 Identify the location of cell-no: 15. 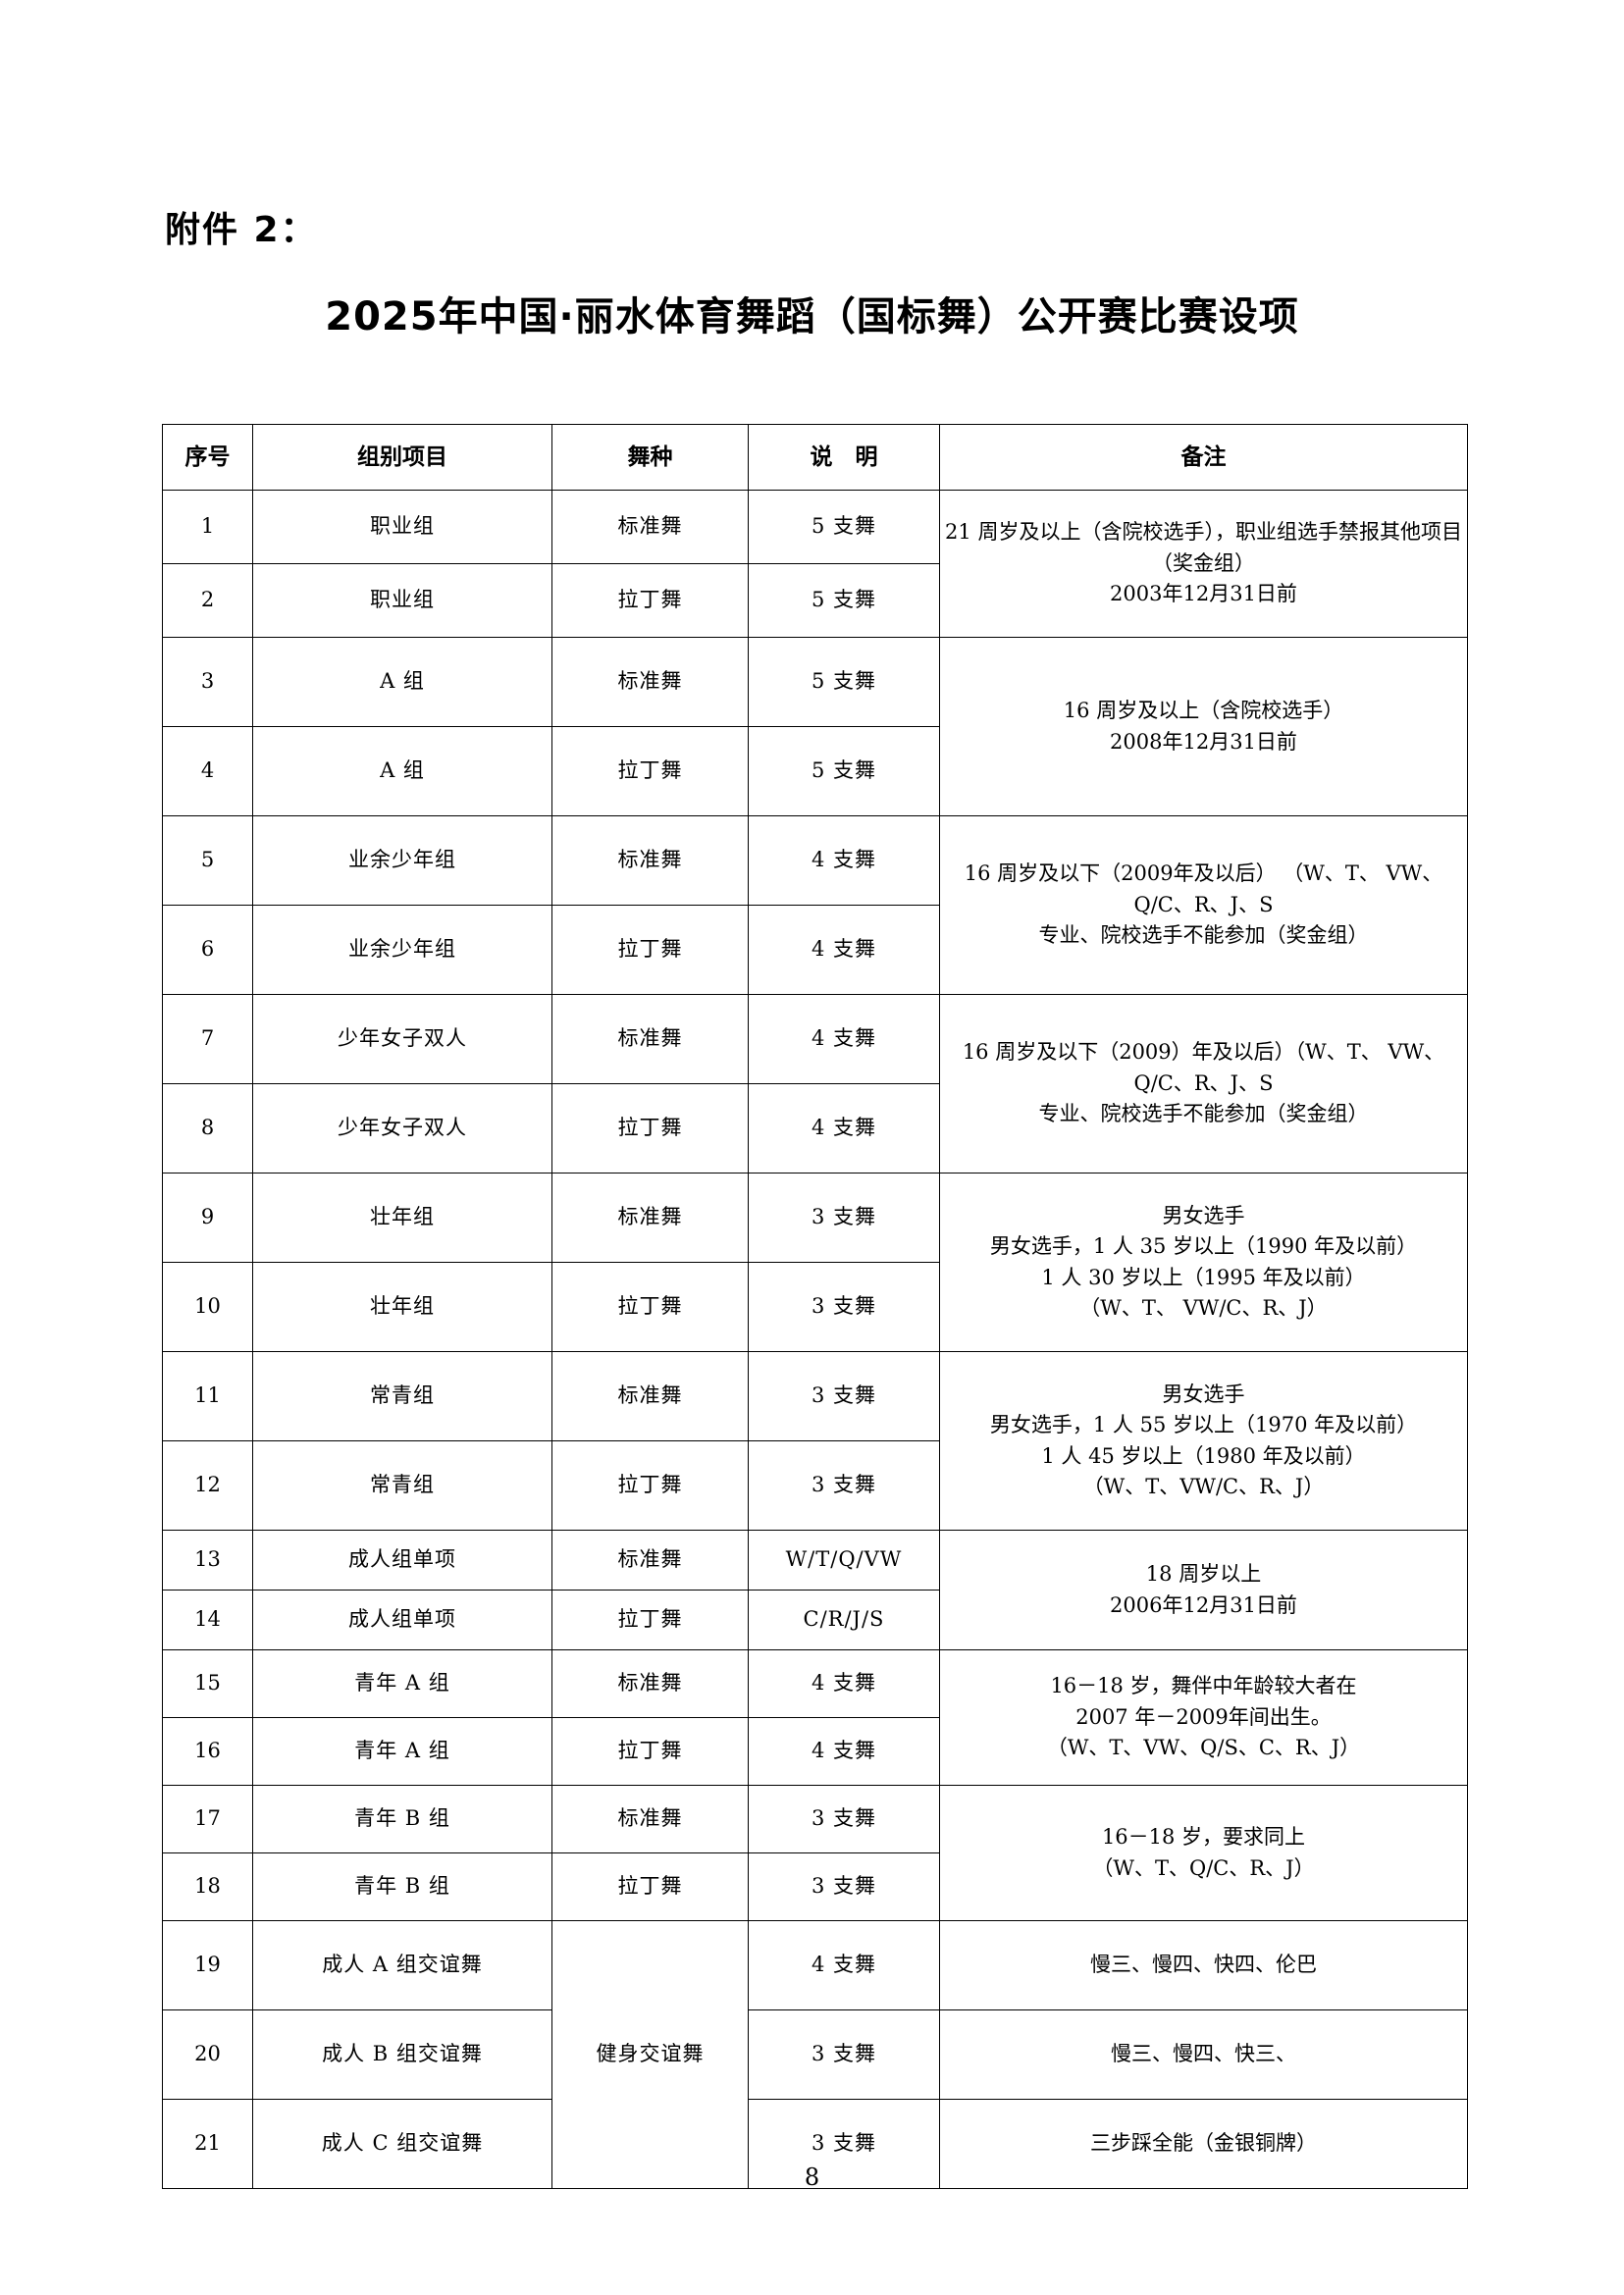
(207, 1684).